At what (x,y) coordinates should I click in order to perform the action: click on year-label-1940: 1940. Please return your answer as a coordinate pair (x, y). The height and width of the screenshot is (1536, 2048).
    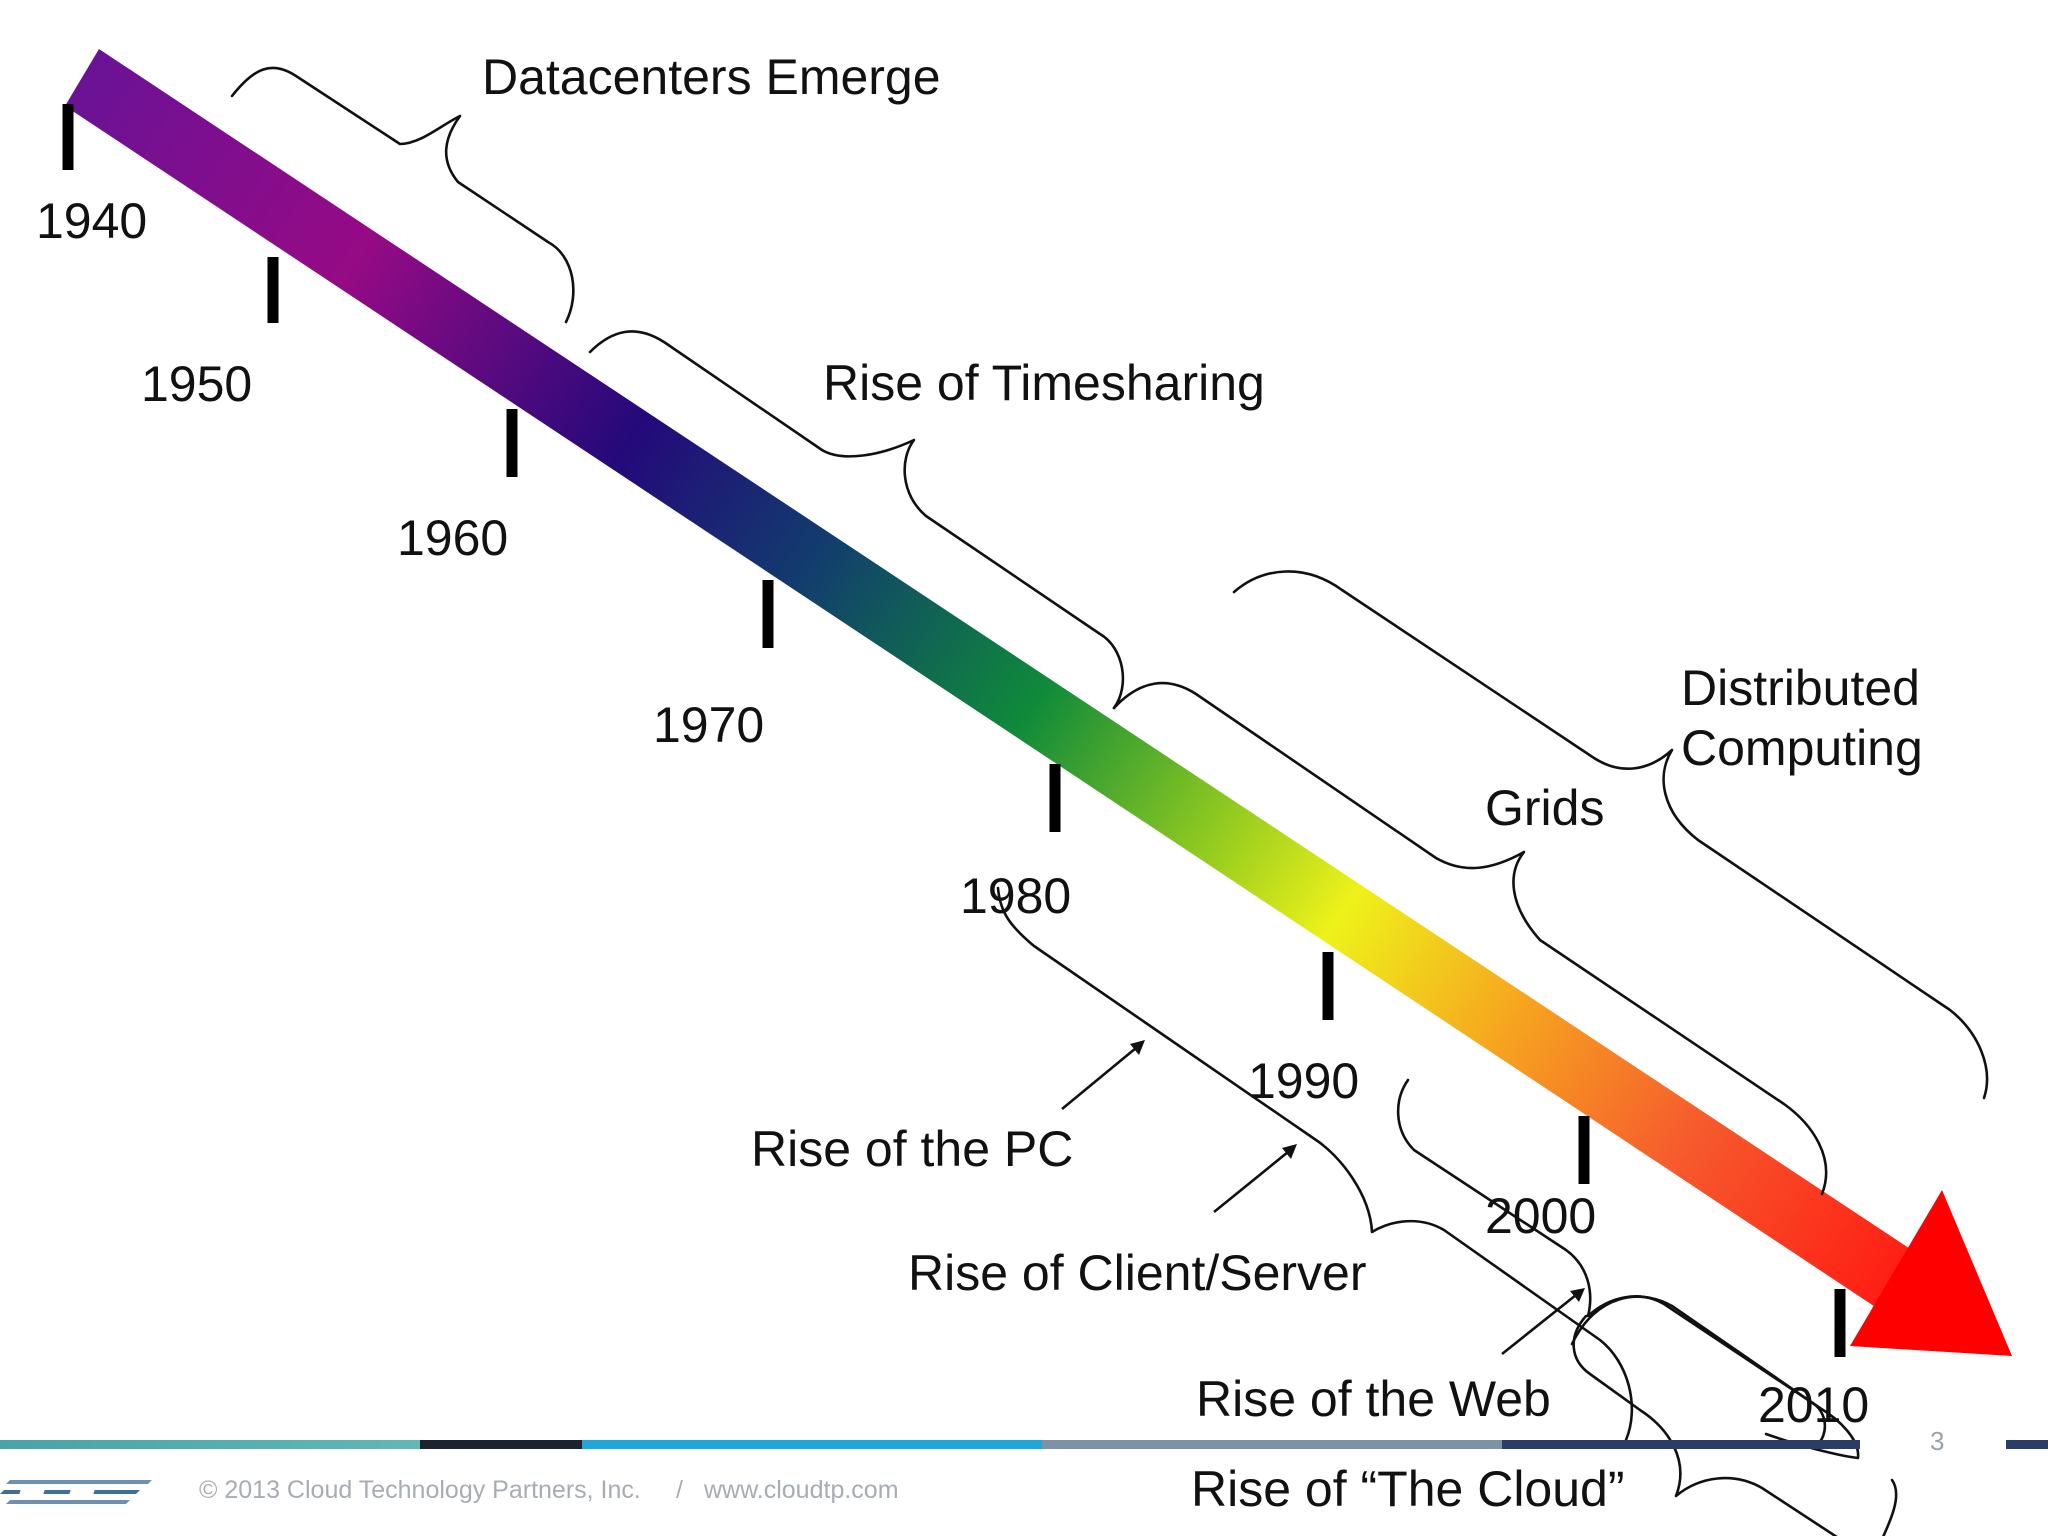
    Looking at the image, I should click on (91, 221).